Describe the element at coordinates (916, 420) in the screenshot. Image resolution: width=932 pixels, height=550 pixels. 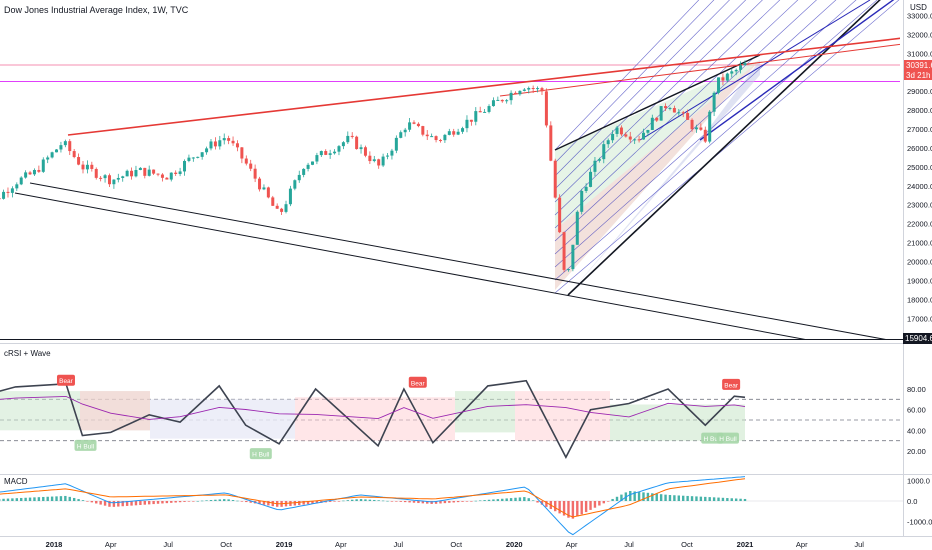
I see `crsi-axis: 80.00 60.00 40.00 20.00` at that location.